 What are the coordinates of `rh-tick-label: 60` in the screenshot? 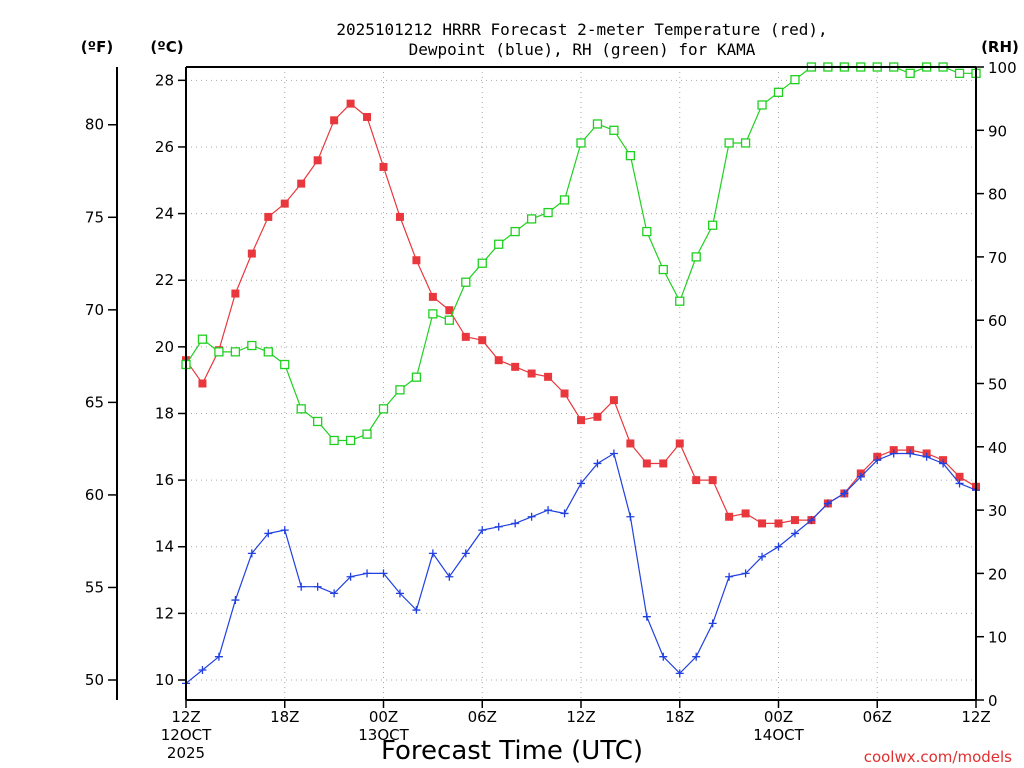 It's located at (997, 321).